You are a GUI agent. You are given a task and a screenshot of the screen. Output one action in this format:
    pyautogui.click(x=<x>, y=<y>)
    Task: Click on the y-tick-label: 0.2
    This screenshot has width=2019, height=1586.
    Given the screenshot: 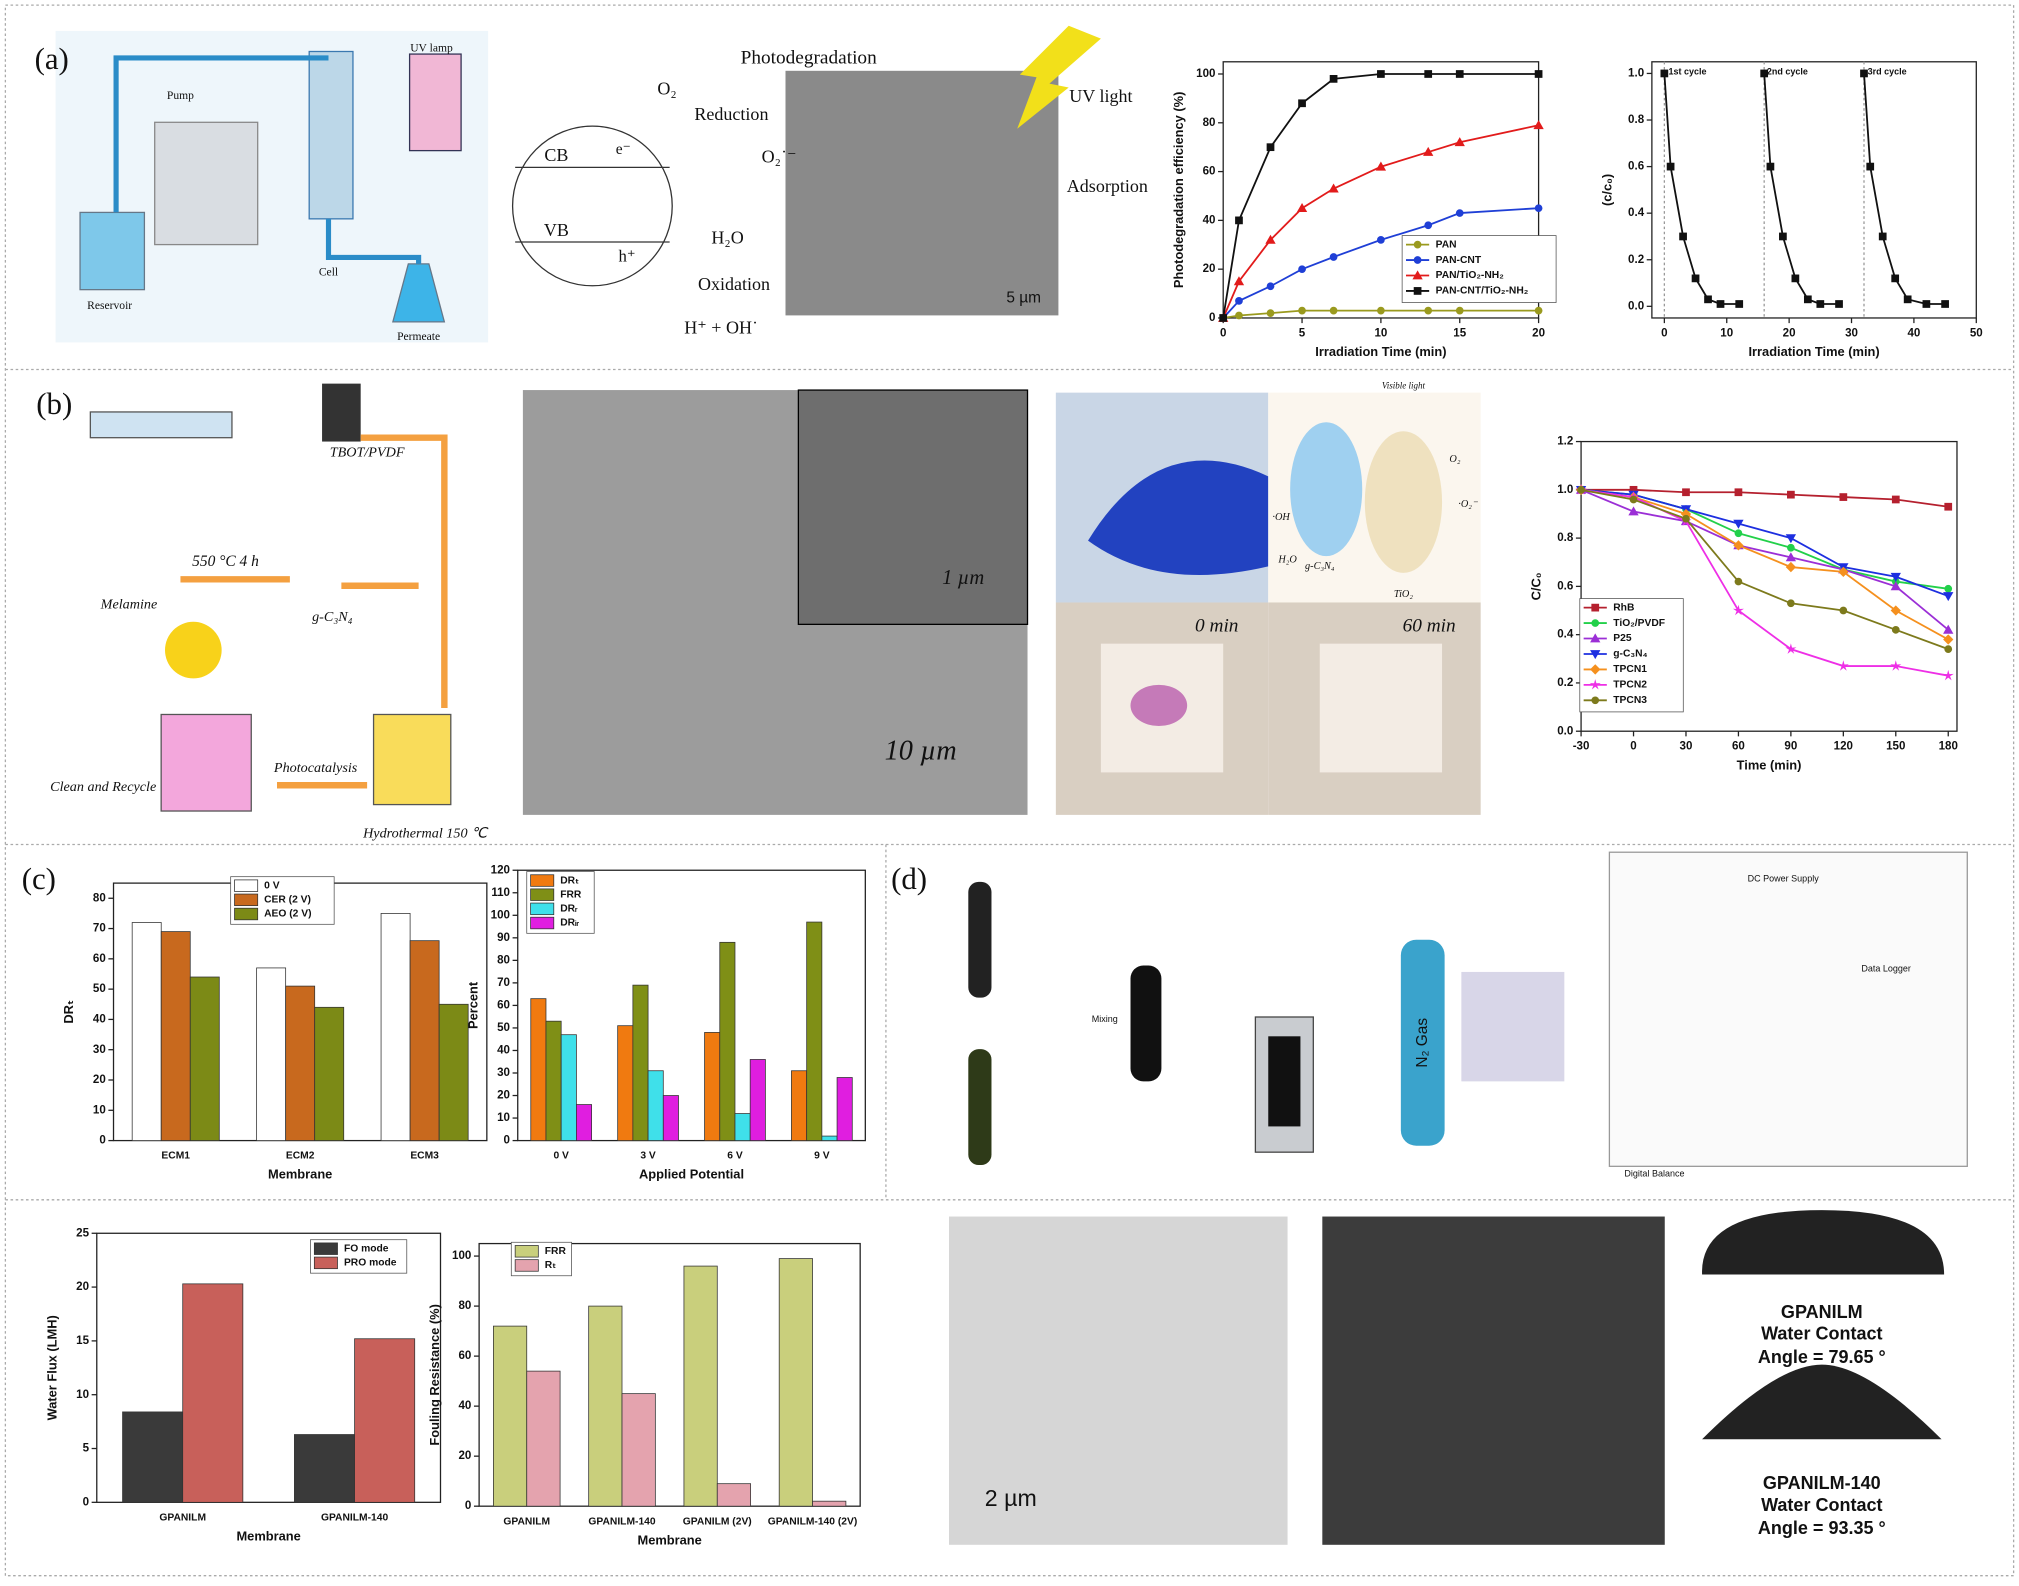 What is the action you would take?
    pyautogui.click(x=1565, y=683)
    